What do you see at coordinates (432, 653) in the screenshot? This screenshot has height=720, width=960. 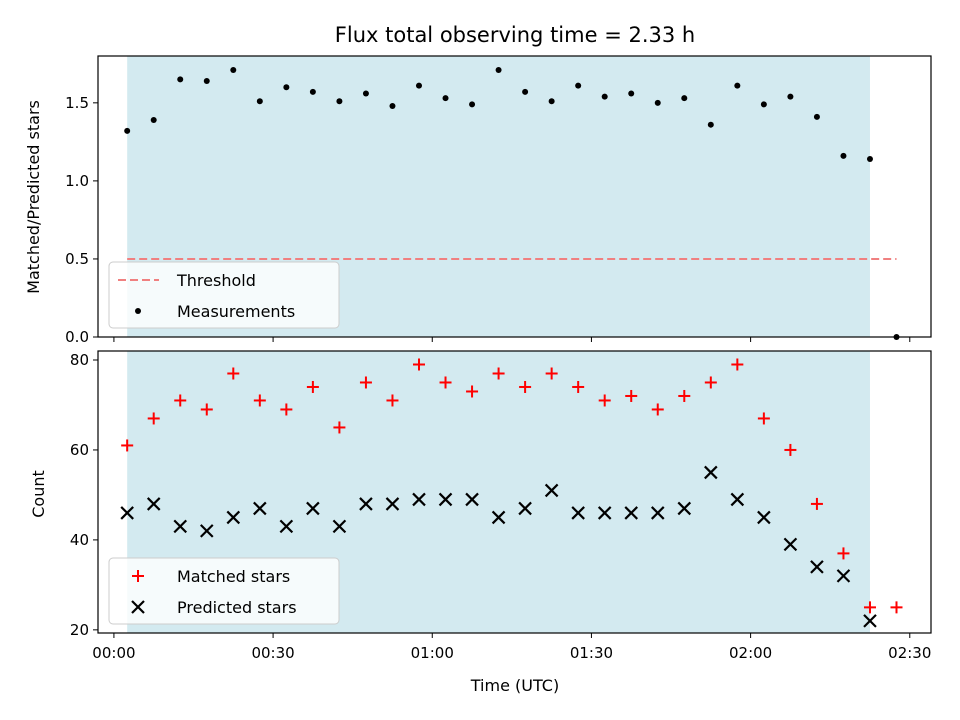 I see `x-tick-label: 01:00` at bounding box center [432, 653].